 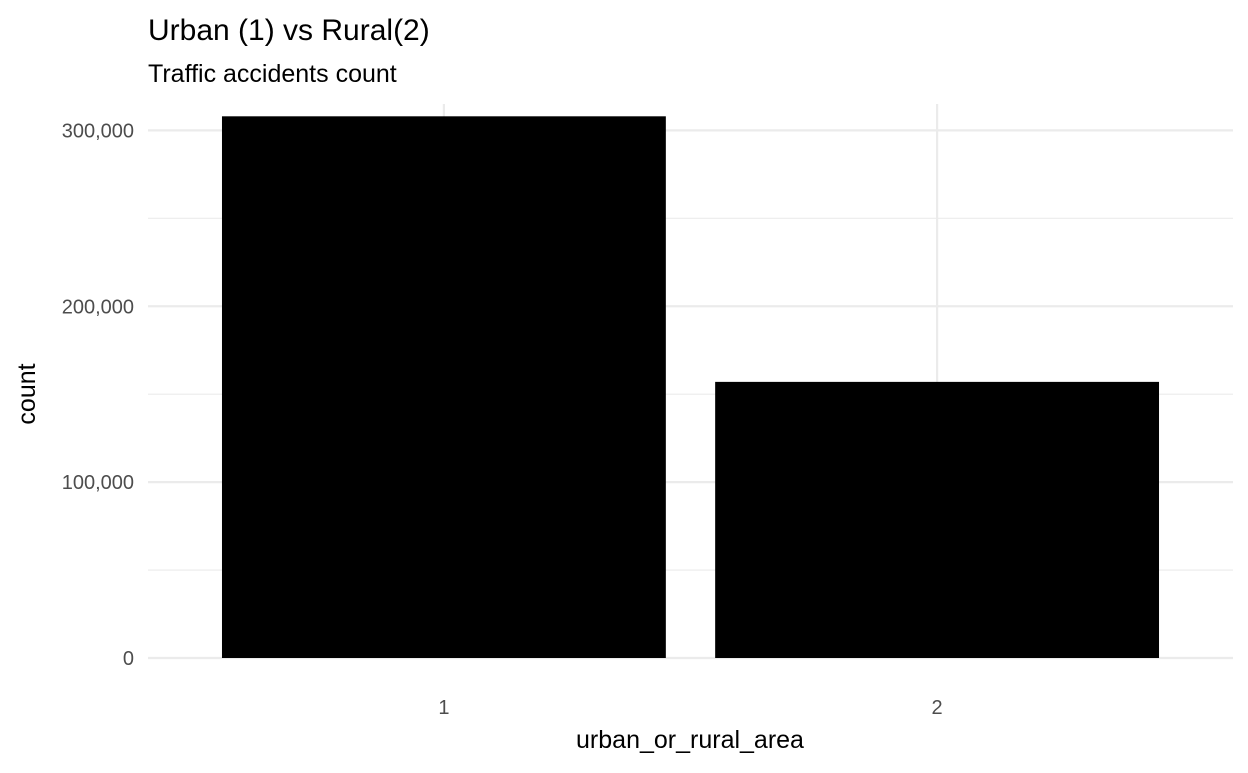 What do you see at coordinates (98, 307) in the screenshot?
I see `y-tick-label-2: 200,000` at bounding box center [98, 307].